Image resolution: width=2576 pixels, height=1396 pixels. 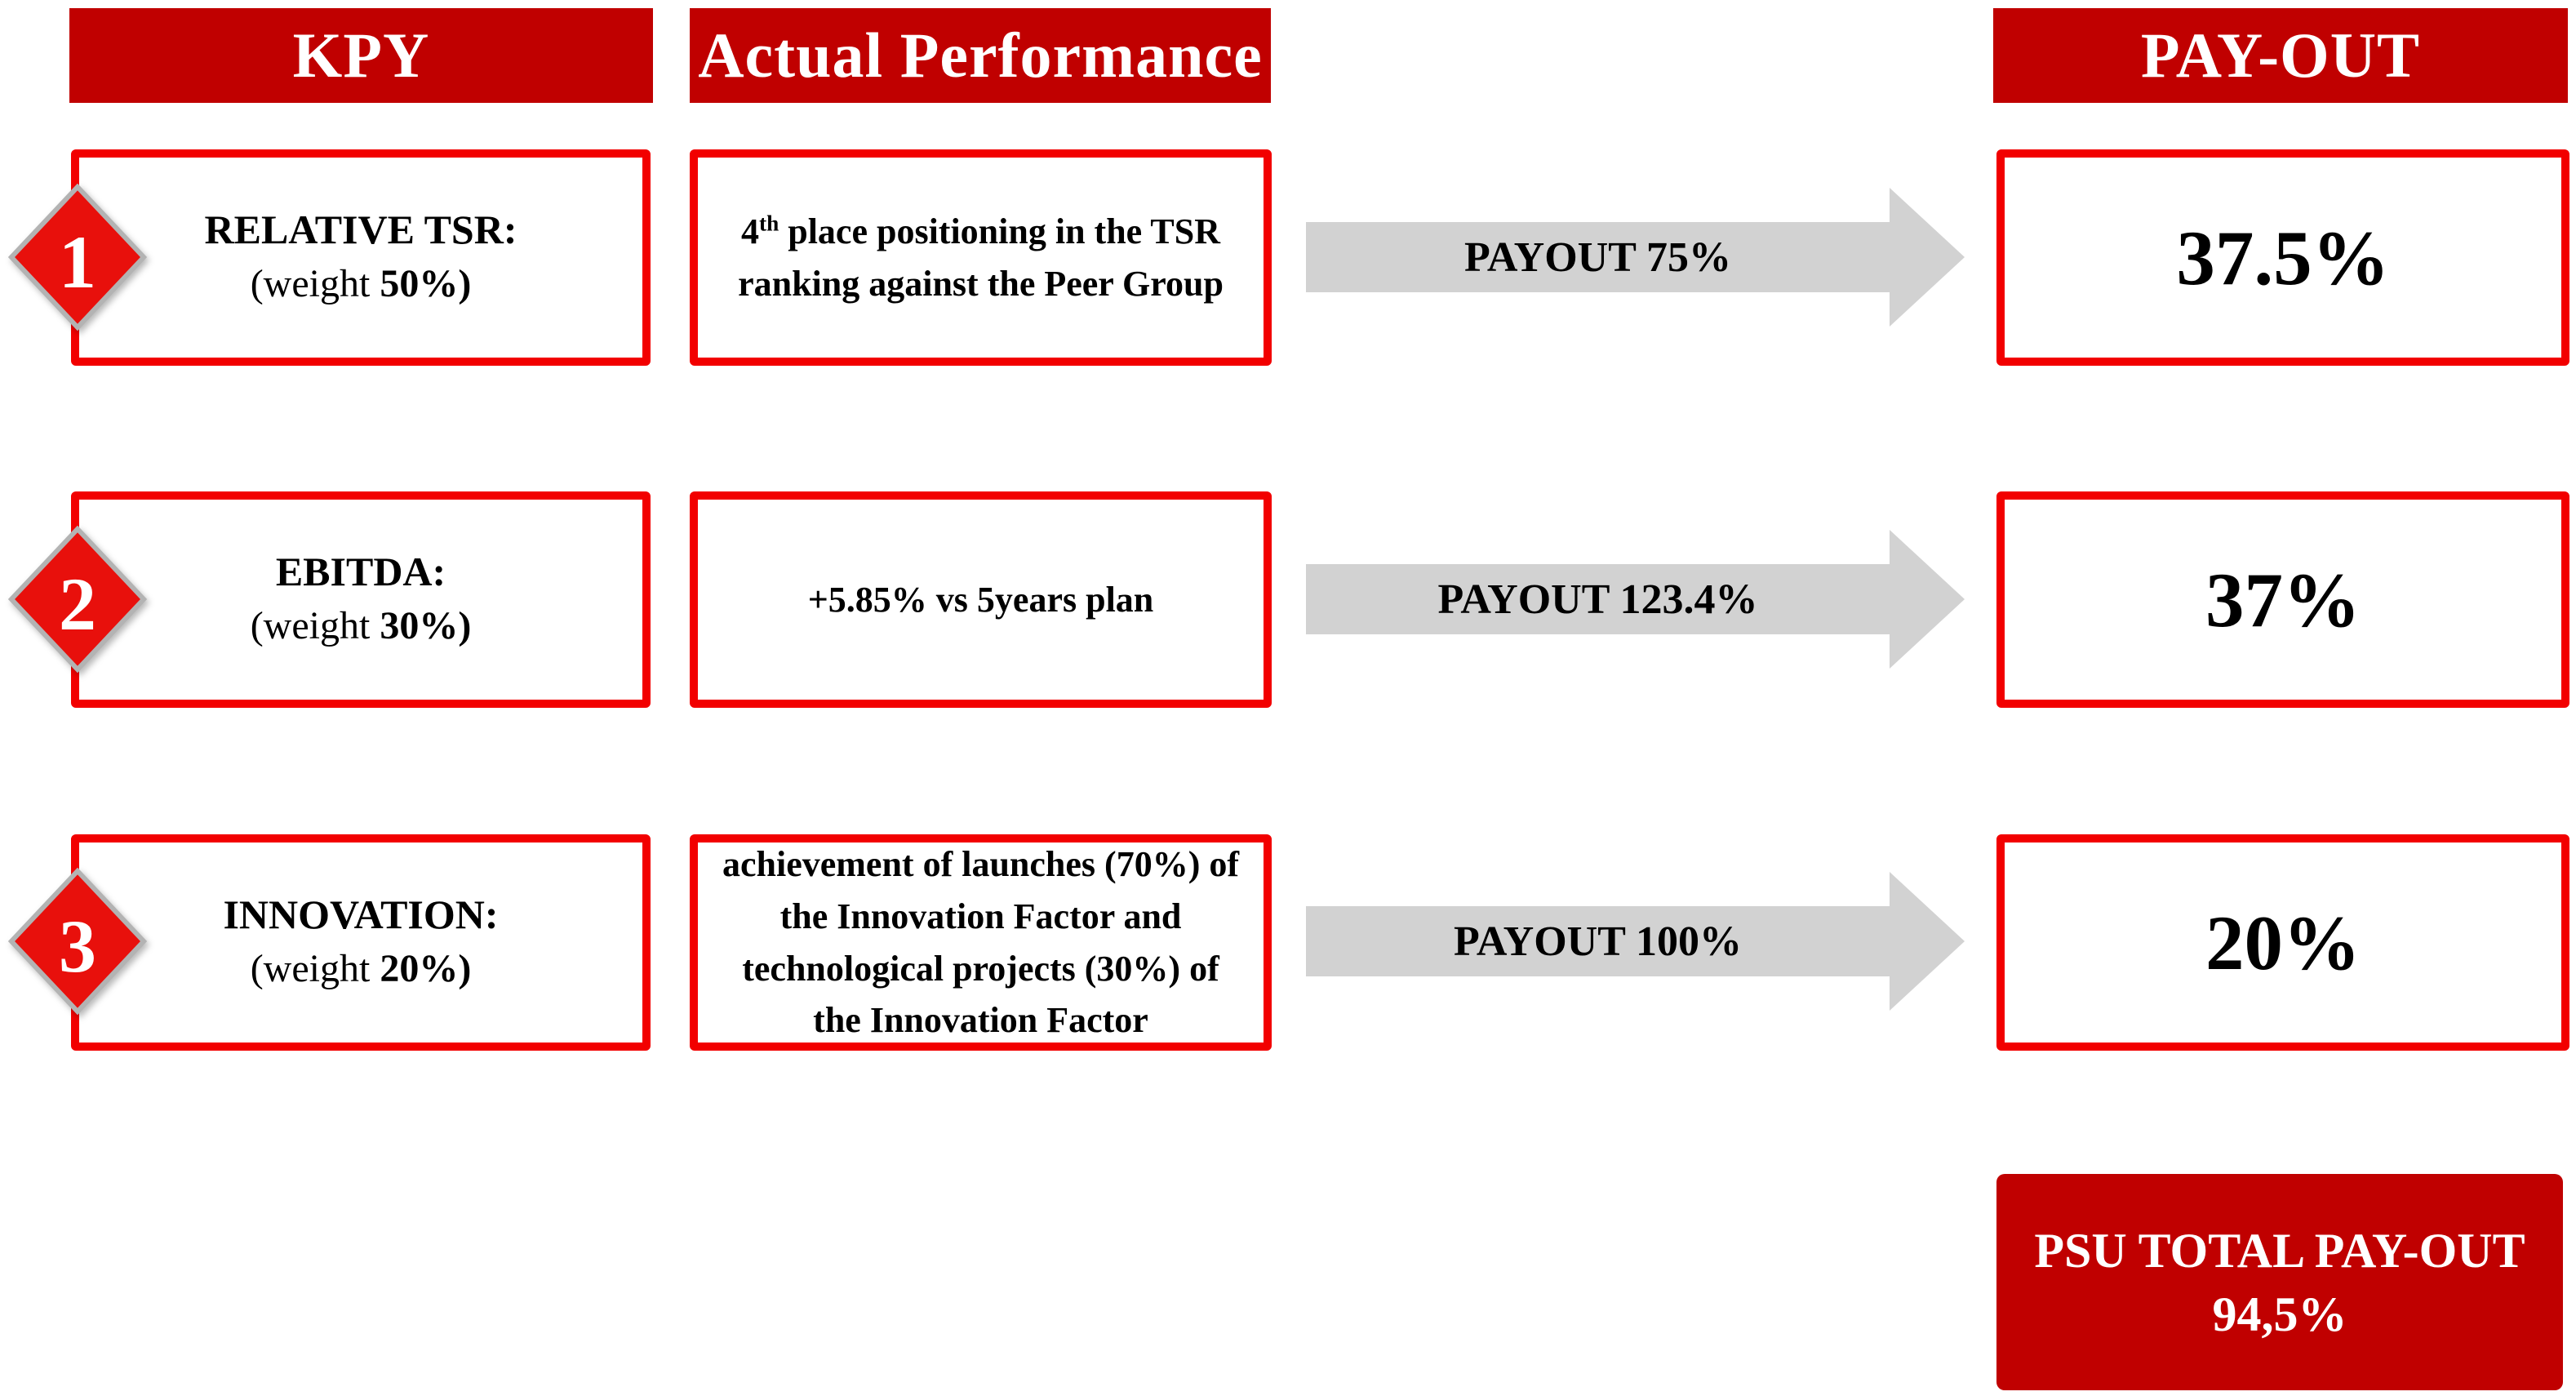 I want to click on payout-value: 37.5%, so click(x=2283, y=257).